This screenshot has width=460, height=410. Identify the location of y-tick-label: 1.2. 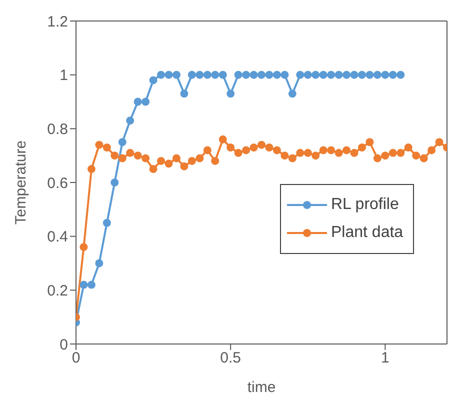
(57, 21).